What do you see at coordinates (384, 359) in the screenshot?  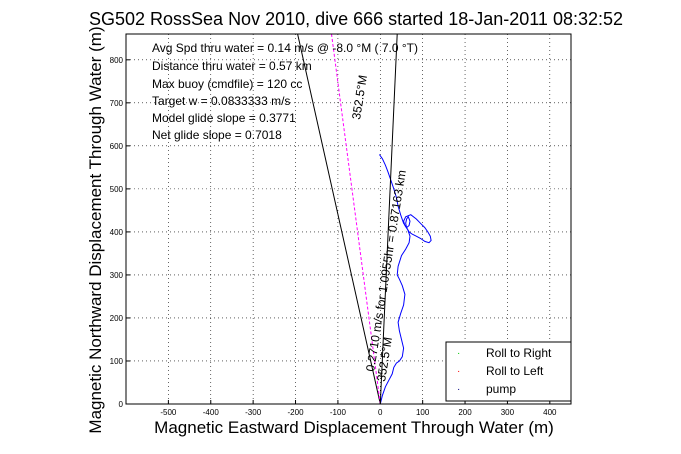 I see `lower-heading-label: 352.5°M` at bounding box center [384, 359].